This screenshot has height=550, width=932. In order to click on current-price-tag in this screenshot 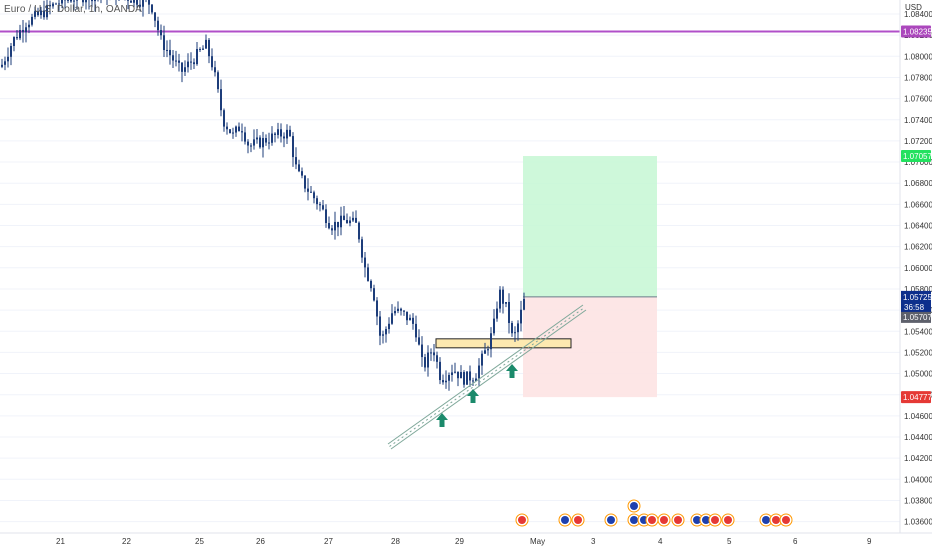, I will do `click(916, 301)`.